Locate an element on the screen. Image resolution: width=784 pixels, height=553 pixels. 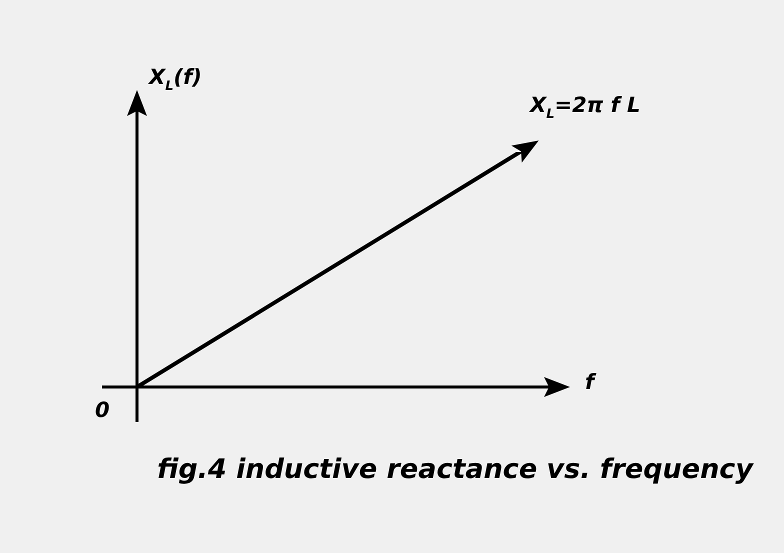
text: 0 is located at coordinates (102, 410).